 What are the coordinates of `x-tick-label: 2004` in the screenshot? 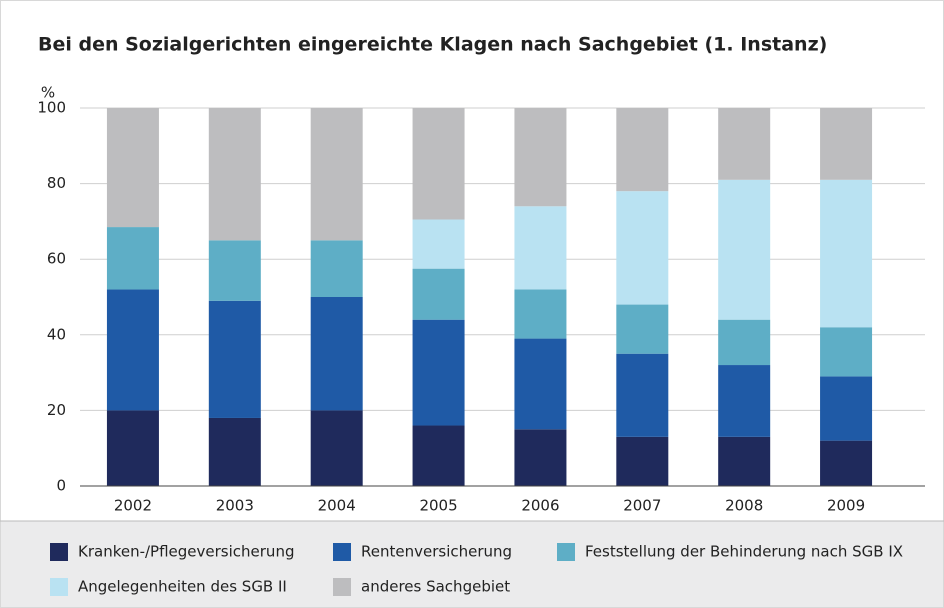 It's located at (337, 506).